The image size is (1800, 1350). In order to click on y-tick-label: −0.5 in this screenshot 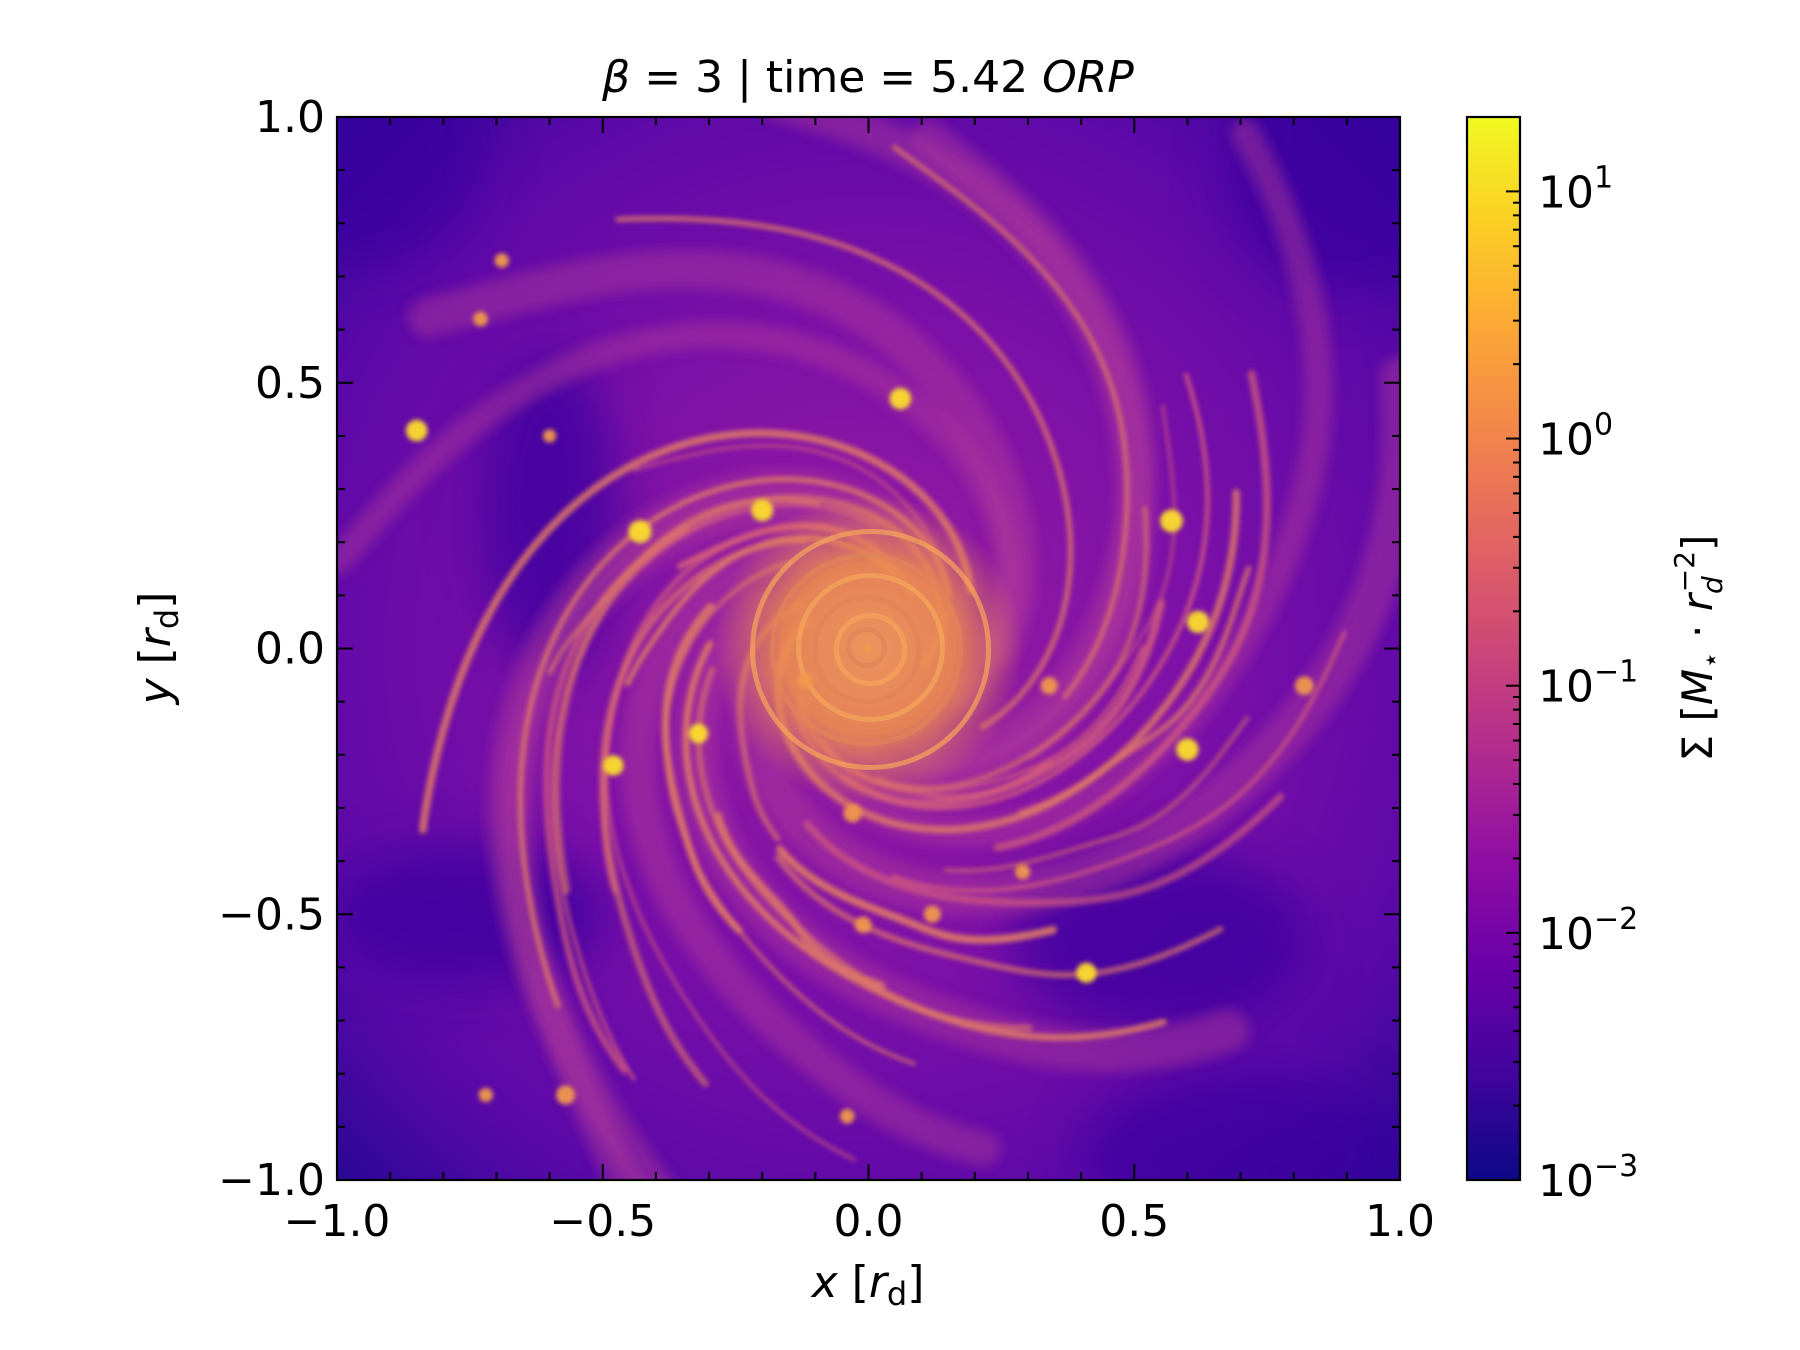, I will do `click(271, 914)`.